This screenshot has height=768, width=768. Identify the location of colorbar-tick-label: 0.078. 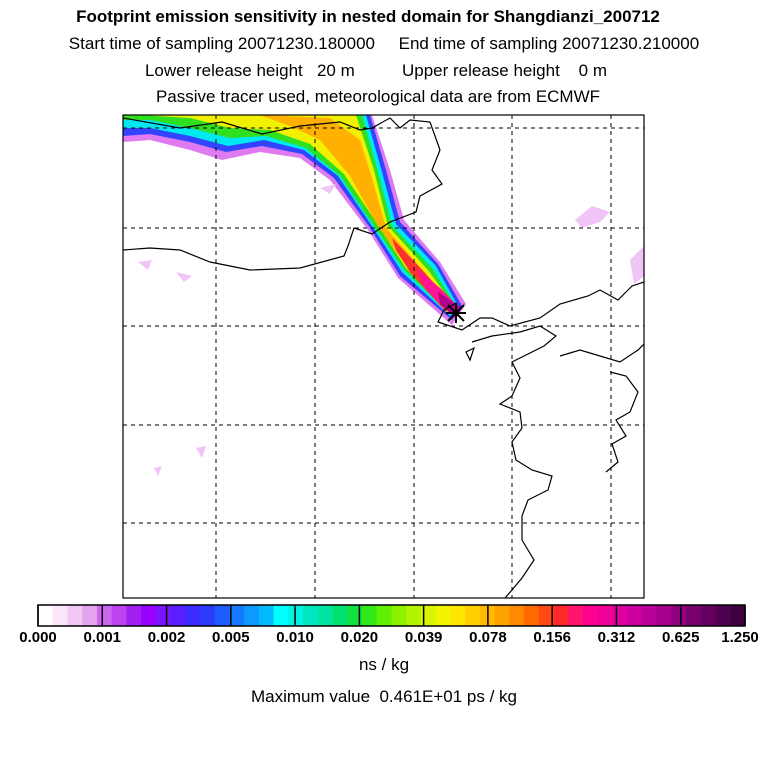
(488, 637).